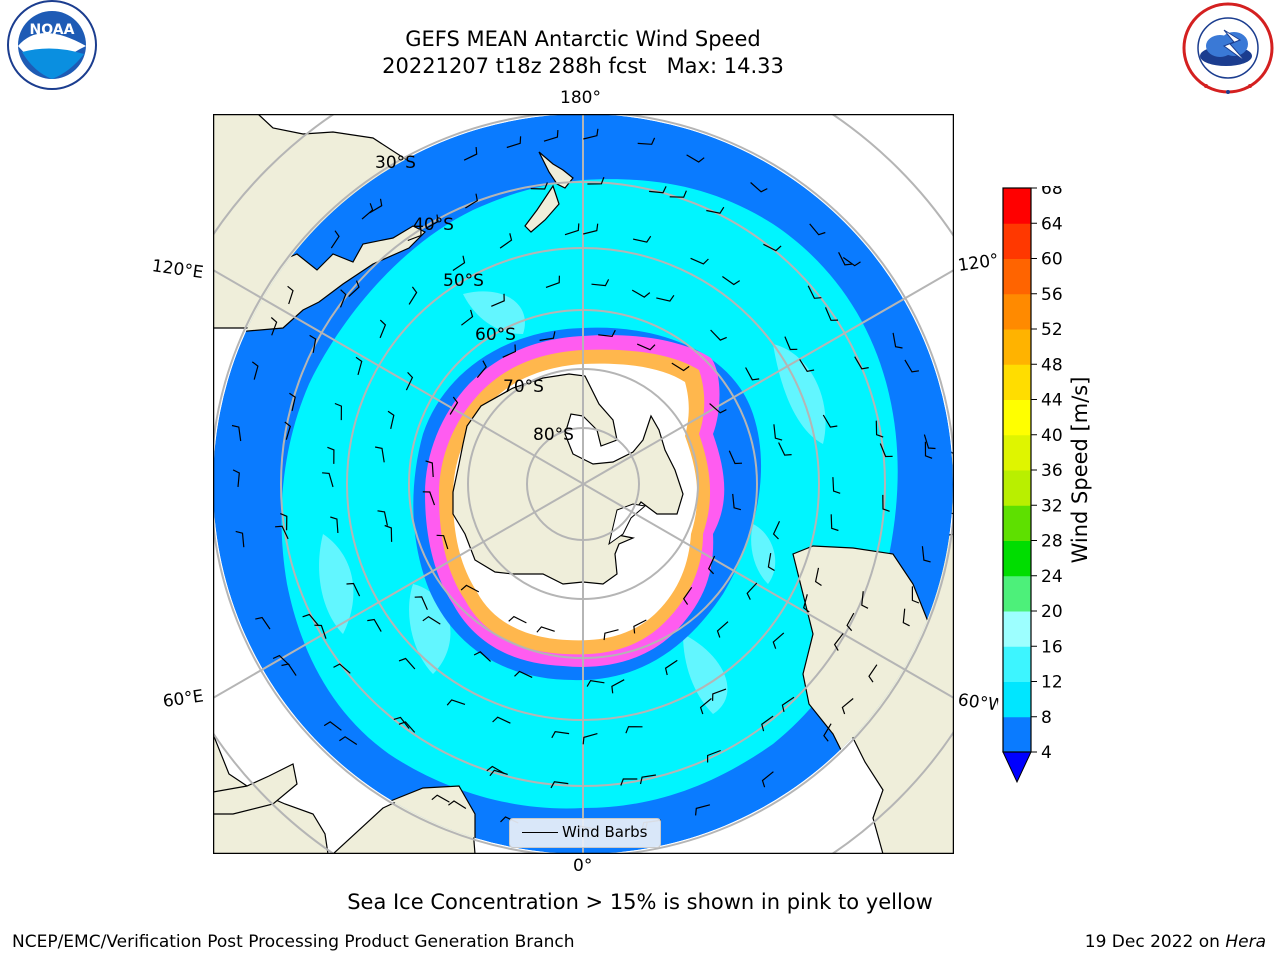 The height and width of the screenshot is (960, 1280). I want to click on colorbar-bands, so click(1017, 470).